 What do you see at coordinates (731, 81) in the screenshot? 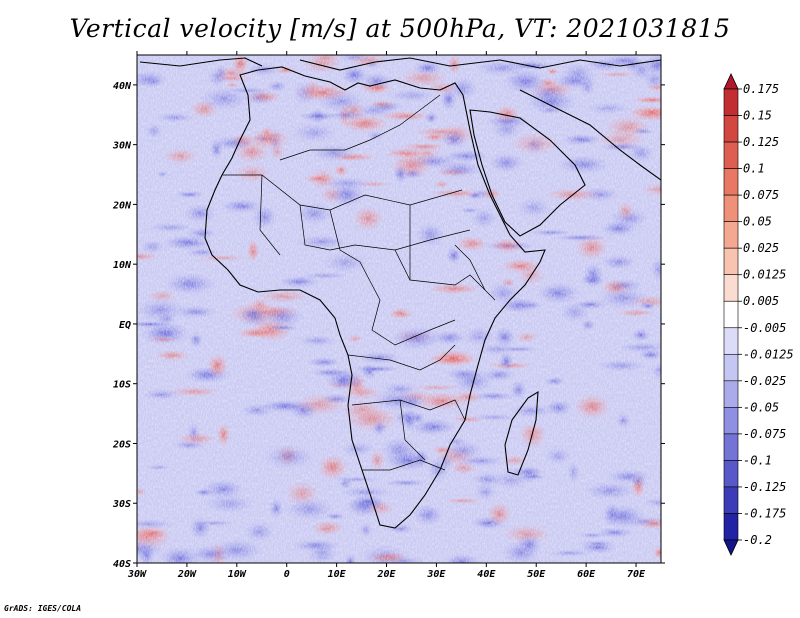
I see `colorbar-top-arrow` at bounding box center [731, 81].